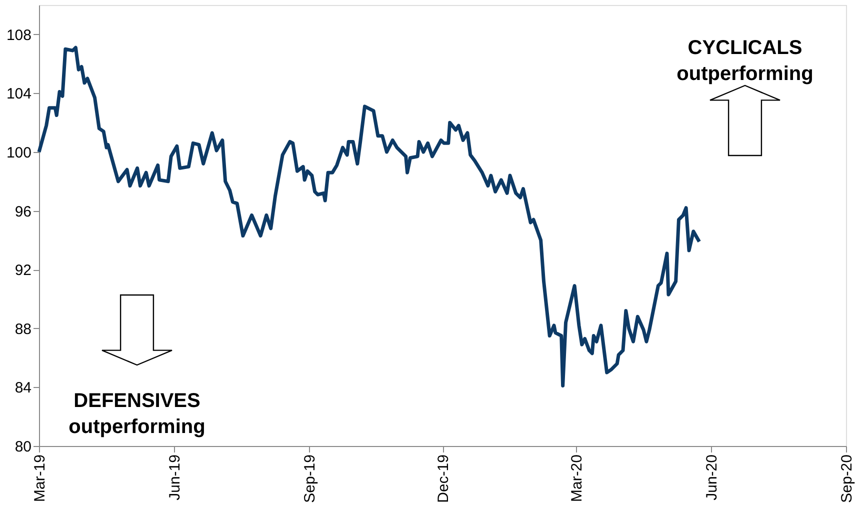 This screenshot has width=867, height=520. I want to click on y-tick-label: 104, so click(19, 94).